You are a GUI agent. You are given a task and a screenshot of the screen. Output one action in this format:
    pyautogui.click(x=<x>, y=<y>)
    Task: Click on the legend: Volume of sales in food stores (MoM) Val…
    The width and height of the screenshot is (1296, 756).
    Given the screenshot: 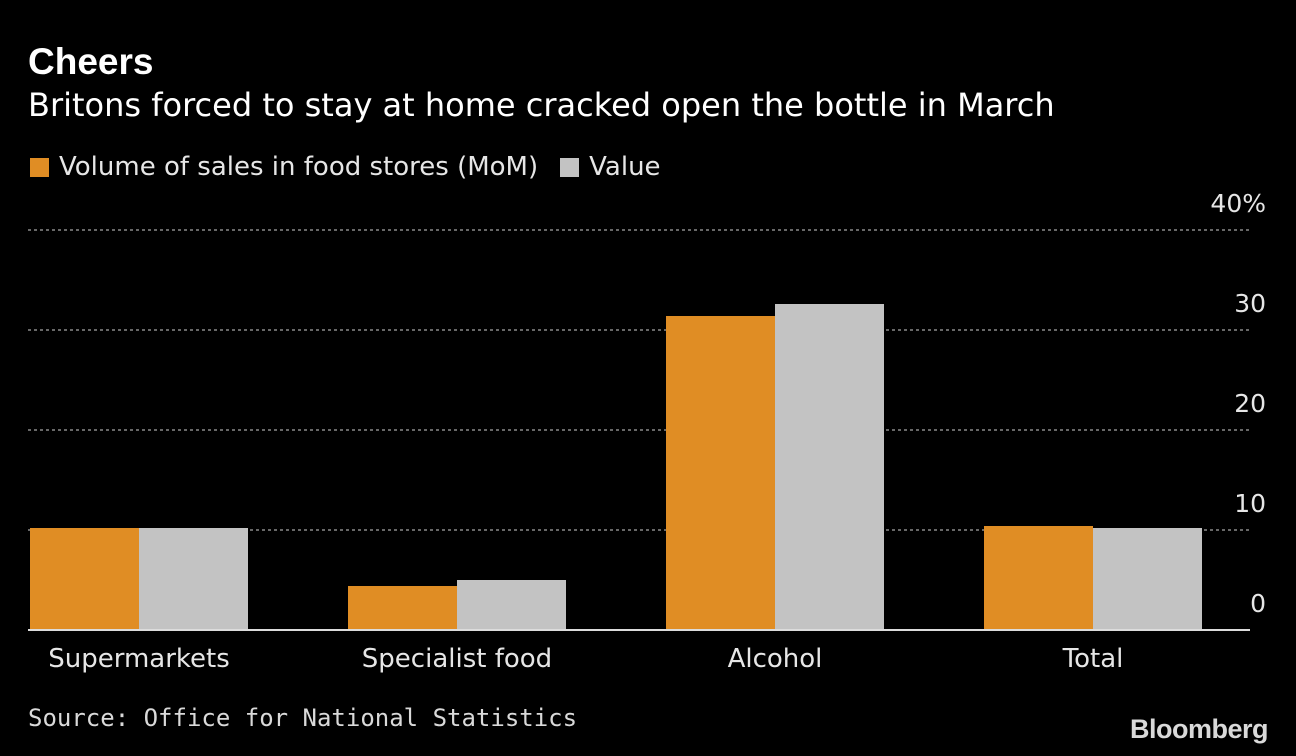 What is the action you would take?
    pyautogui.click(x=356, y=167)
    